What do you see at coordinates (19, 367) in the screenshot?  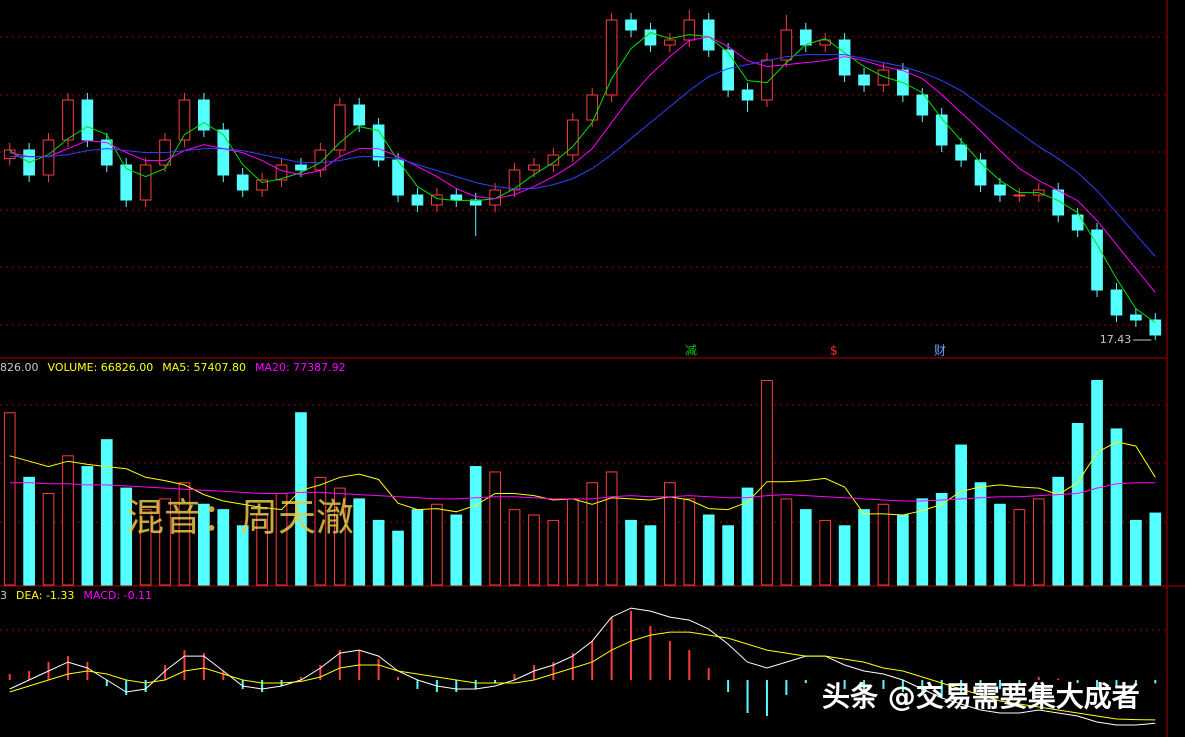 I see `indicator-label: 826.00` at bounding box center [19, 367].